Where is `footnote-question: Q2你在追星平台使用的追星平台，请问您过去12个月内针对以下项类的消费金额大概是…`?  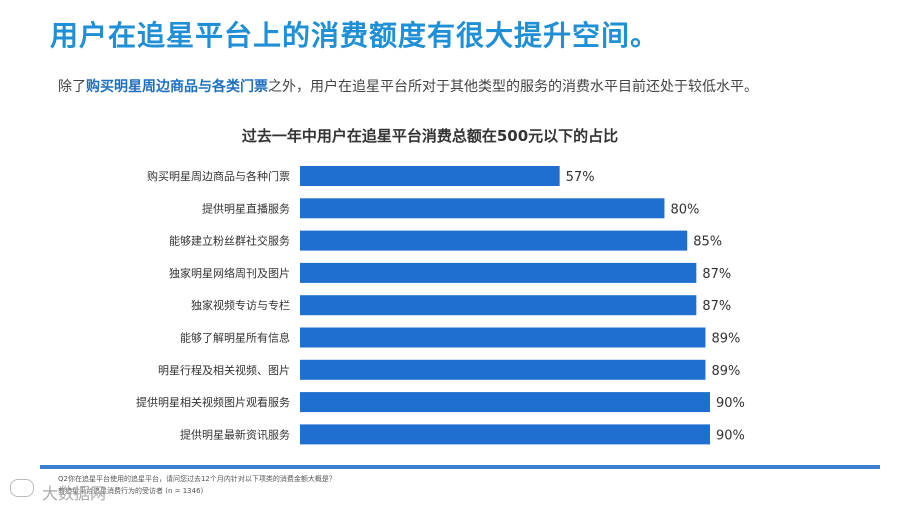
footnote-question: Q2你在追星平台使用的追星平台，请问您过去12个月内针对以下项类的消费金额大概是… is located at coordinates (197, 479).